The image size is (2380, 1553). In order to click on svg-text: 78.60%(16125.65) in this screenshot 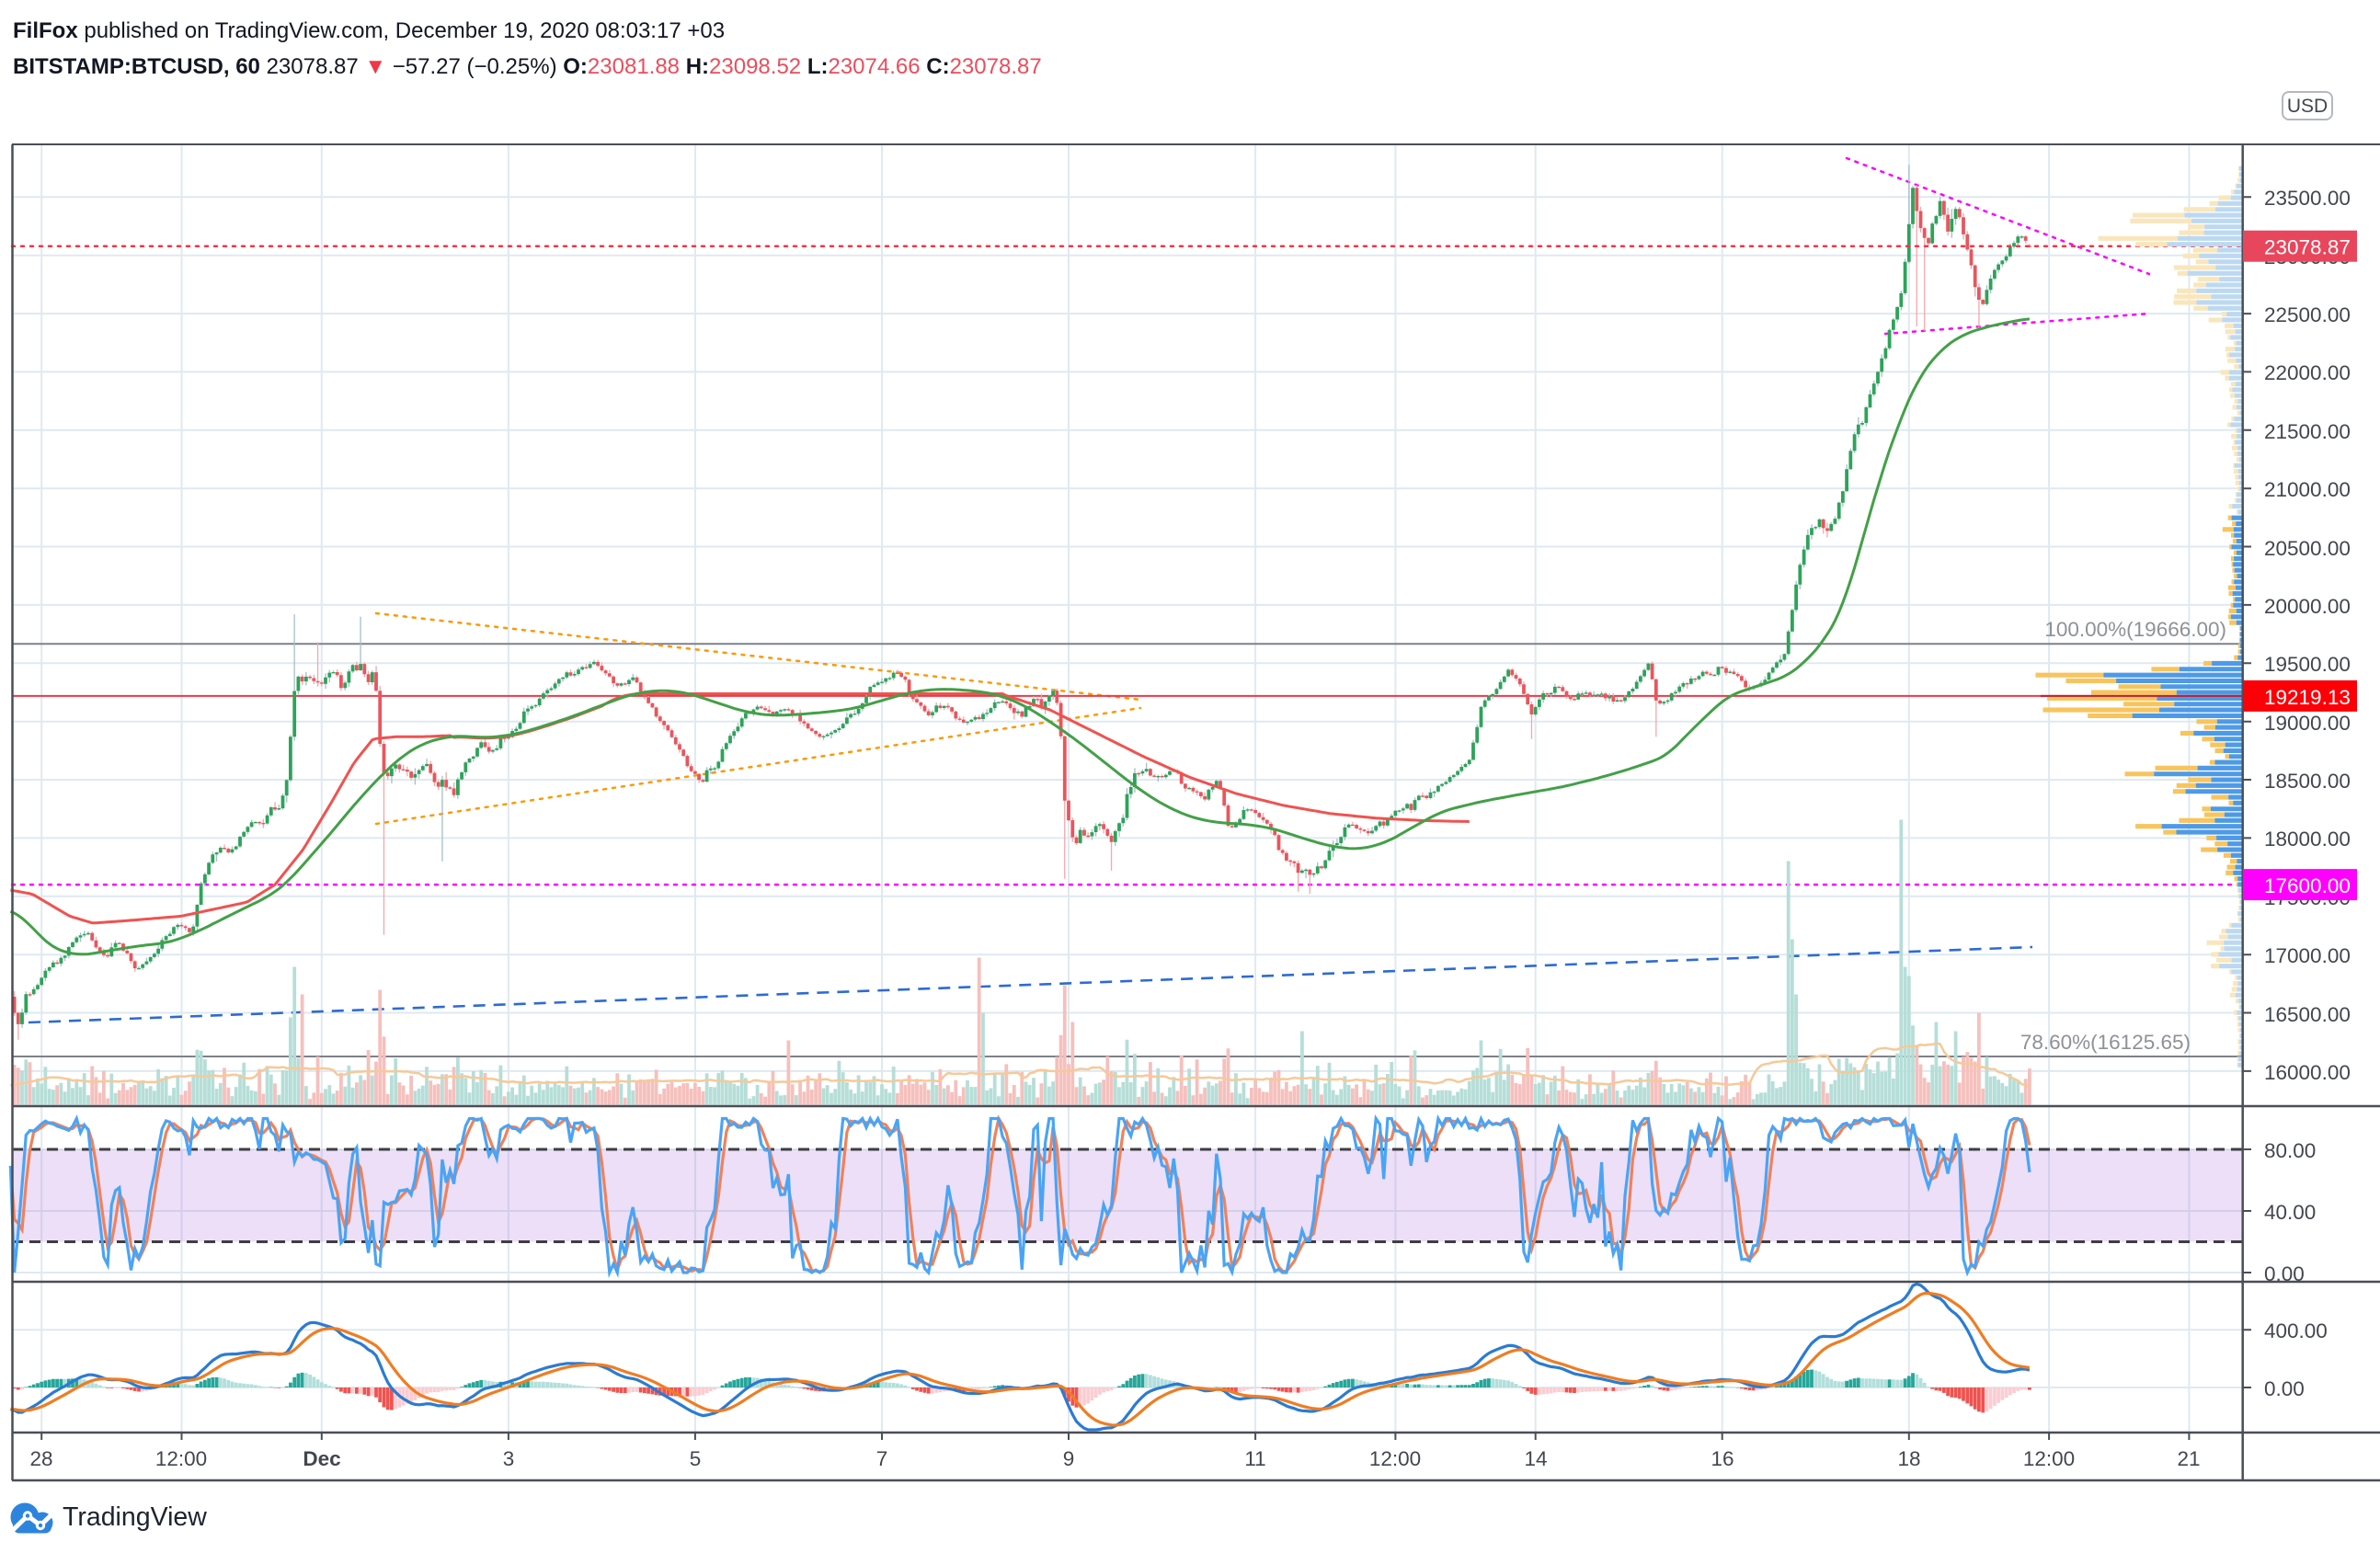, I will do `click(2105, 1042)`.